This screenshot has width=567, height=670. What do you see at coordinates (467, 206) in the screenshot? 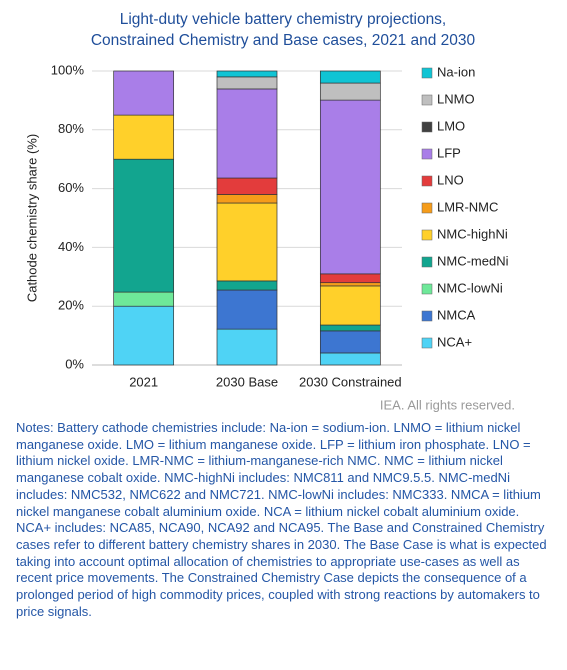
I see `legend-label: LMR-NMC` at bounding box center [467, 206].